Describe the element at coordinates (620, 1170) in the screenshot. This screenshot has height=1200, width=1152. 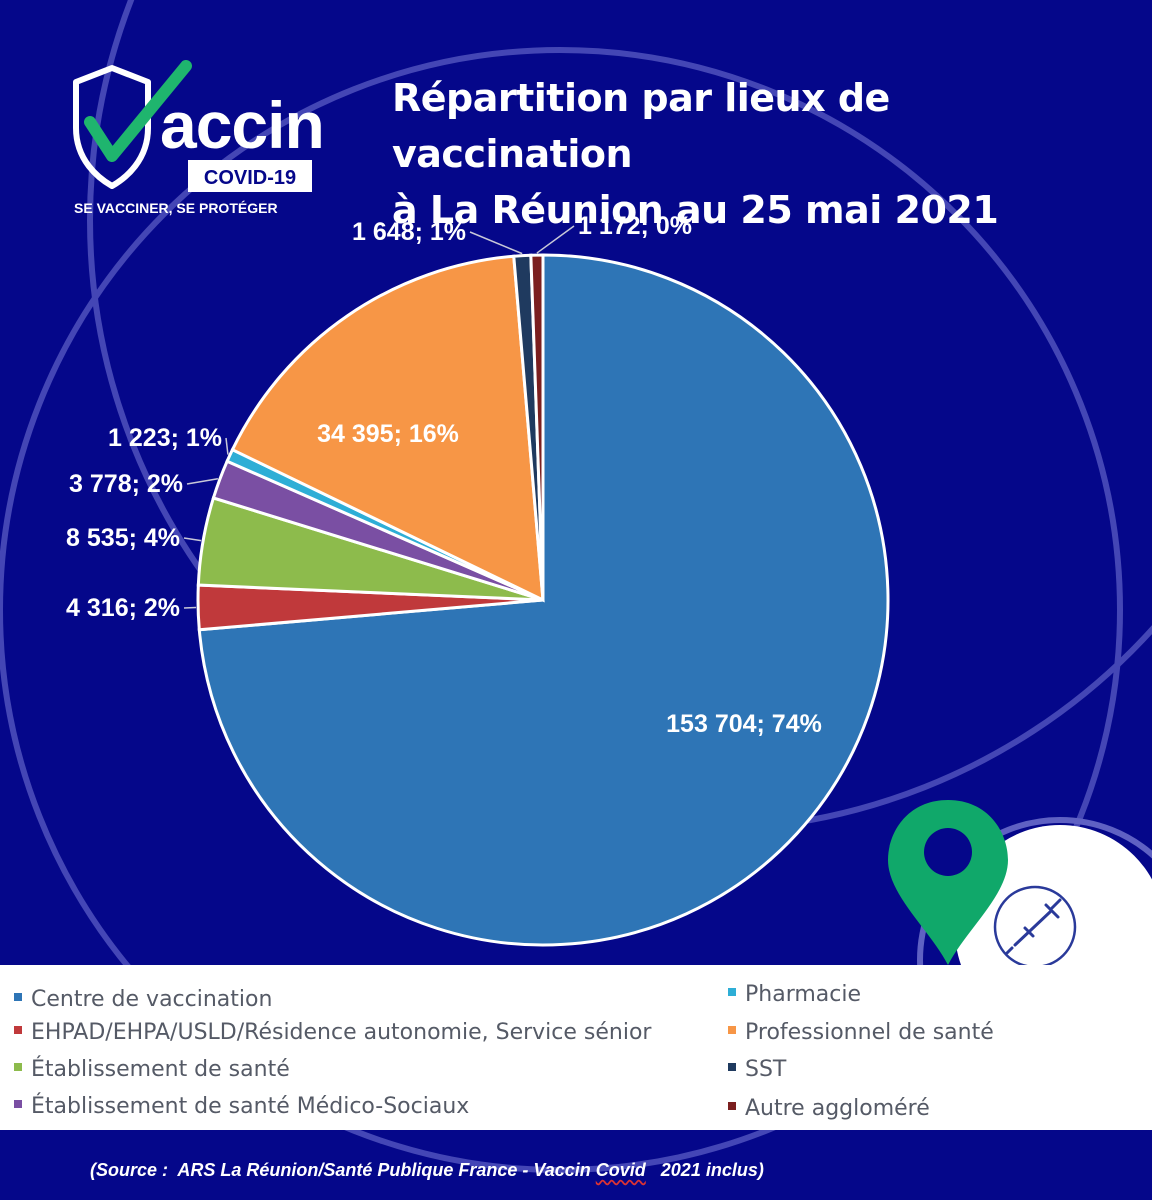
I see `source-covid-word: Covid` at that location.